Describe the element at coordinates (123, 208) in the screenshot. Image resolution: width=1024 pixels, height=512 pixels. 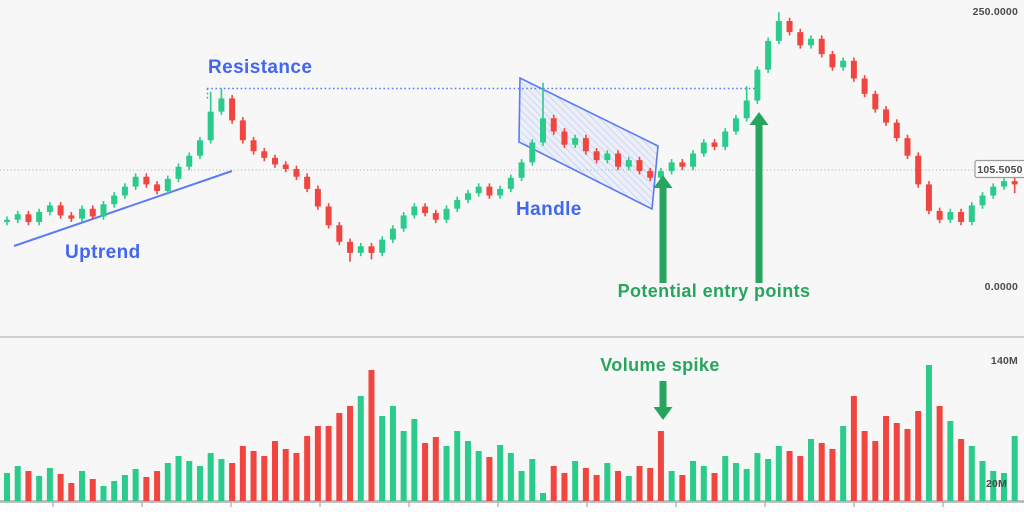
I see `uptrend-trendline` at that location.